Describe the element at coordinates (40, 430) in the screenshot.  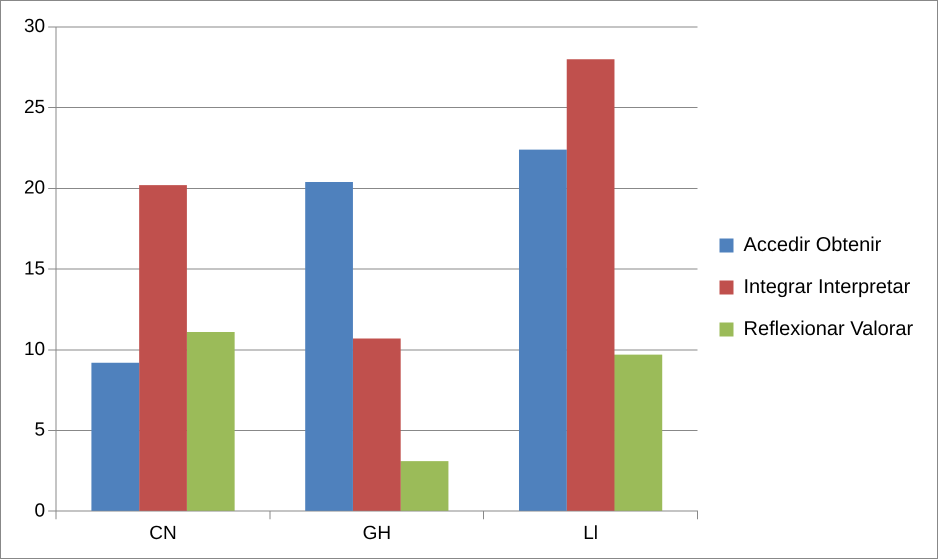
I see `y-tick-label: 5` at that location.